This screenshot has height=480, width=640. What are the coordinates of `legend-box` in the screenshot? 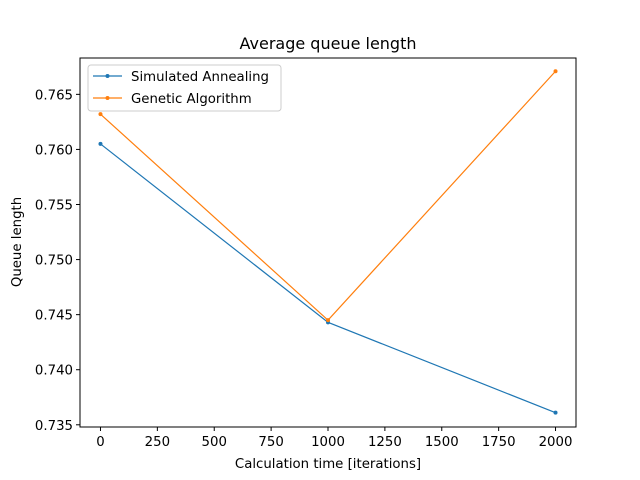 It's located at (184, 88).